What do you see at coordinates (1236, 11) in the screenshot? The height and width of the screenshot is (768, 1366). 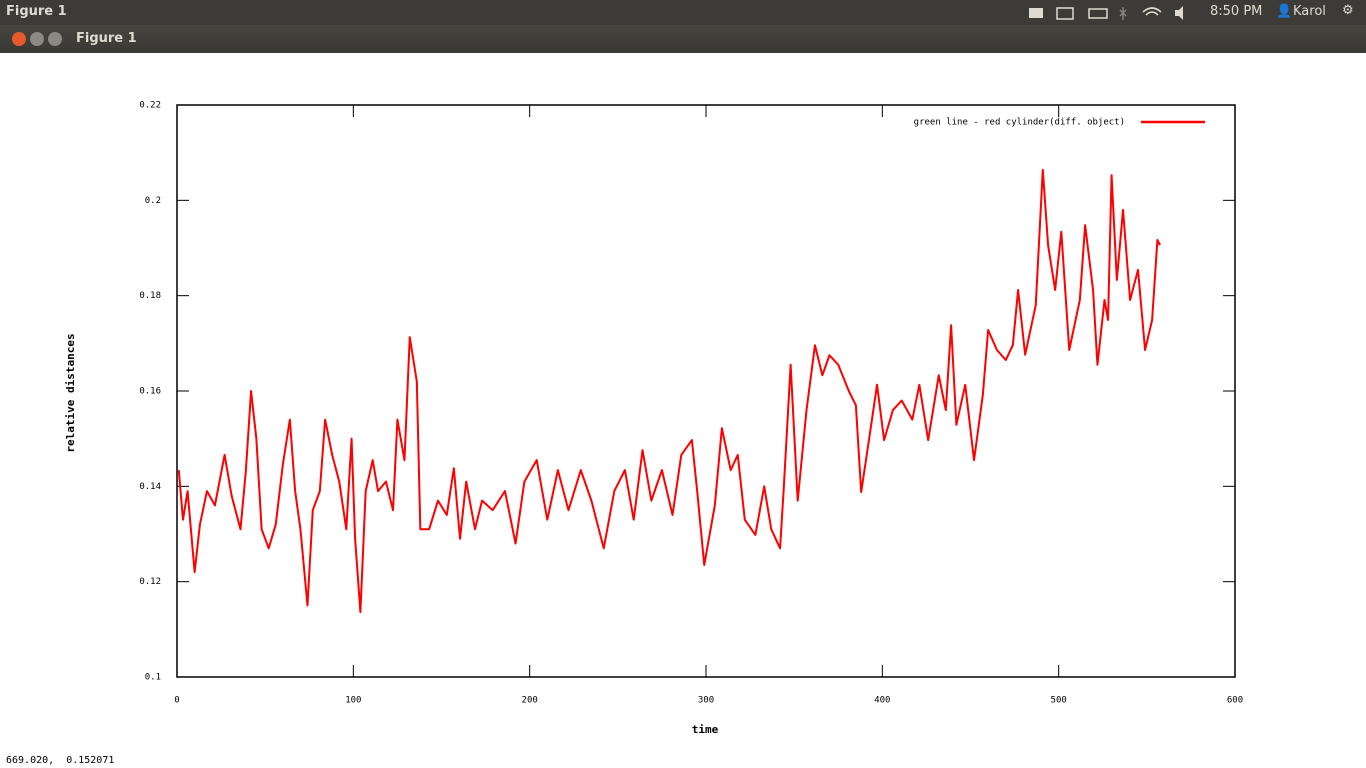 I see `clock: 8:50 PM` at bounding box center [1236, 11].